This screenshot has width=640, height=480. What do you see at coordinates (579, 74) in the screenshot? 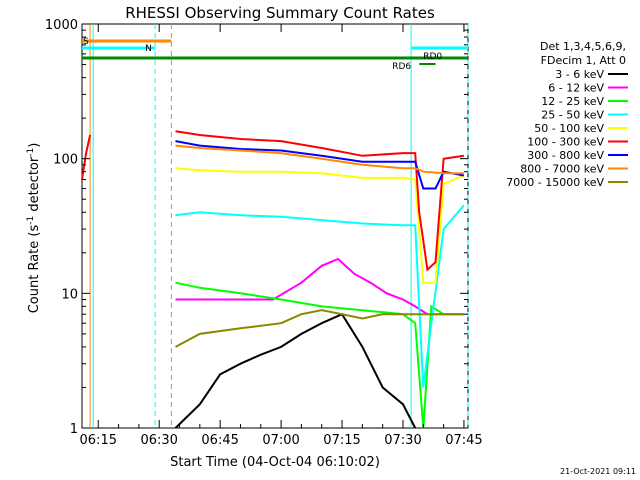
I see `legend-label: 3 - 6 keV` at bounding box center [579, 74].